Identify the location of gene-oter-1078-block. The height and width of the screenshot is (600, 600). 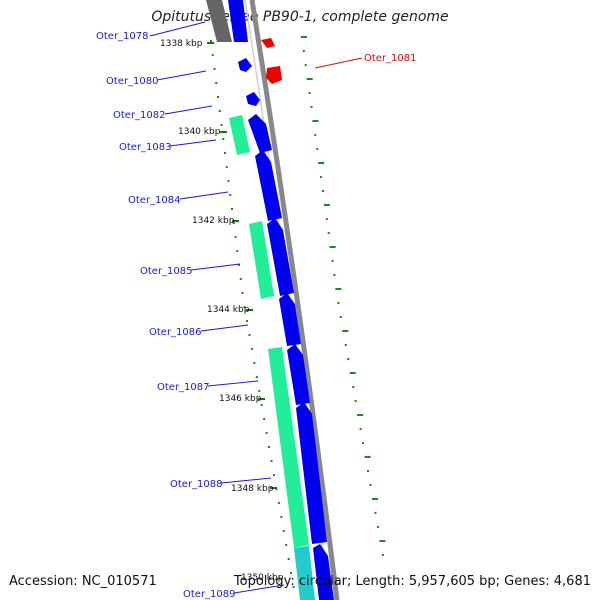
(219, 21).